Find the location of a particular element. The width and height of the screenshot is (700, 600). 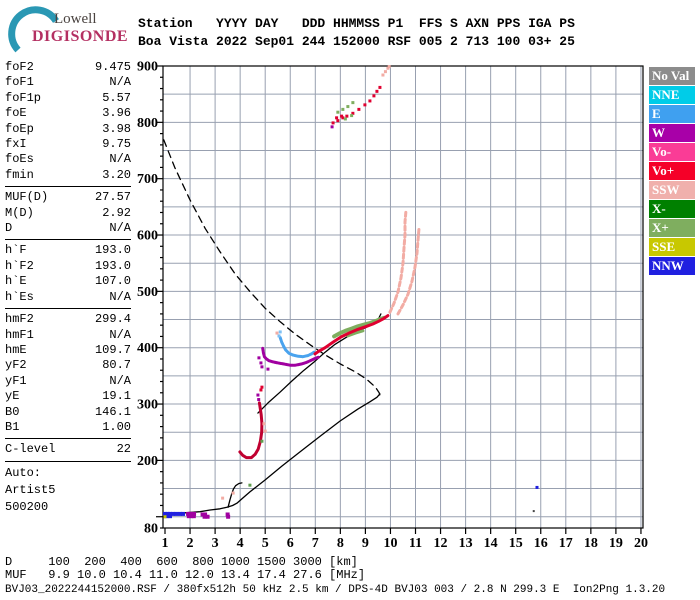

param-label: yF2 is located at coordinates (16, 365).